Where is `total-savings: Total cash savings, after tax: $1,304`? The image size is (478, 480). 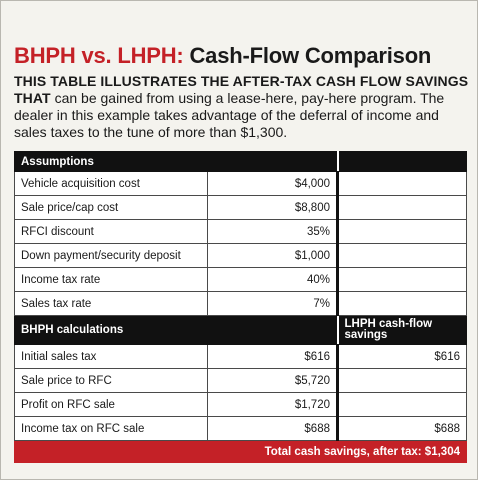 total-savings: Total cash savings, after tax: $1,304 is located at coordinates (240, 451).